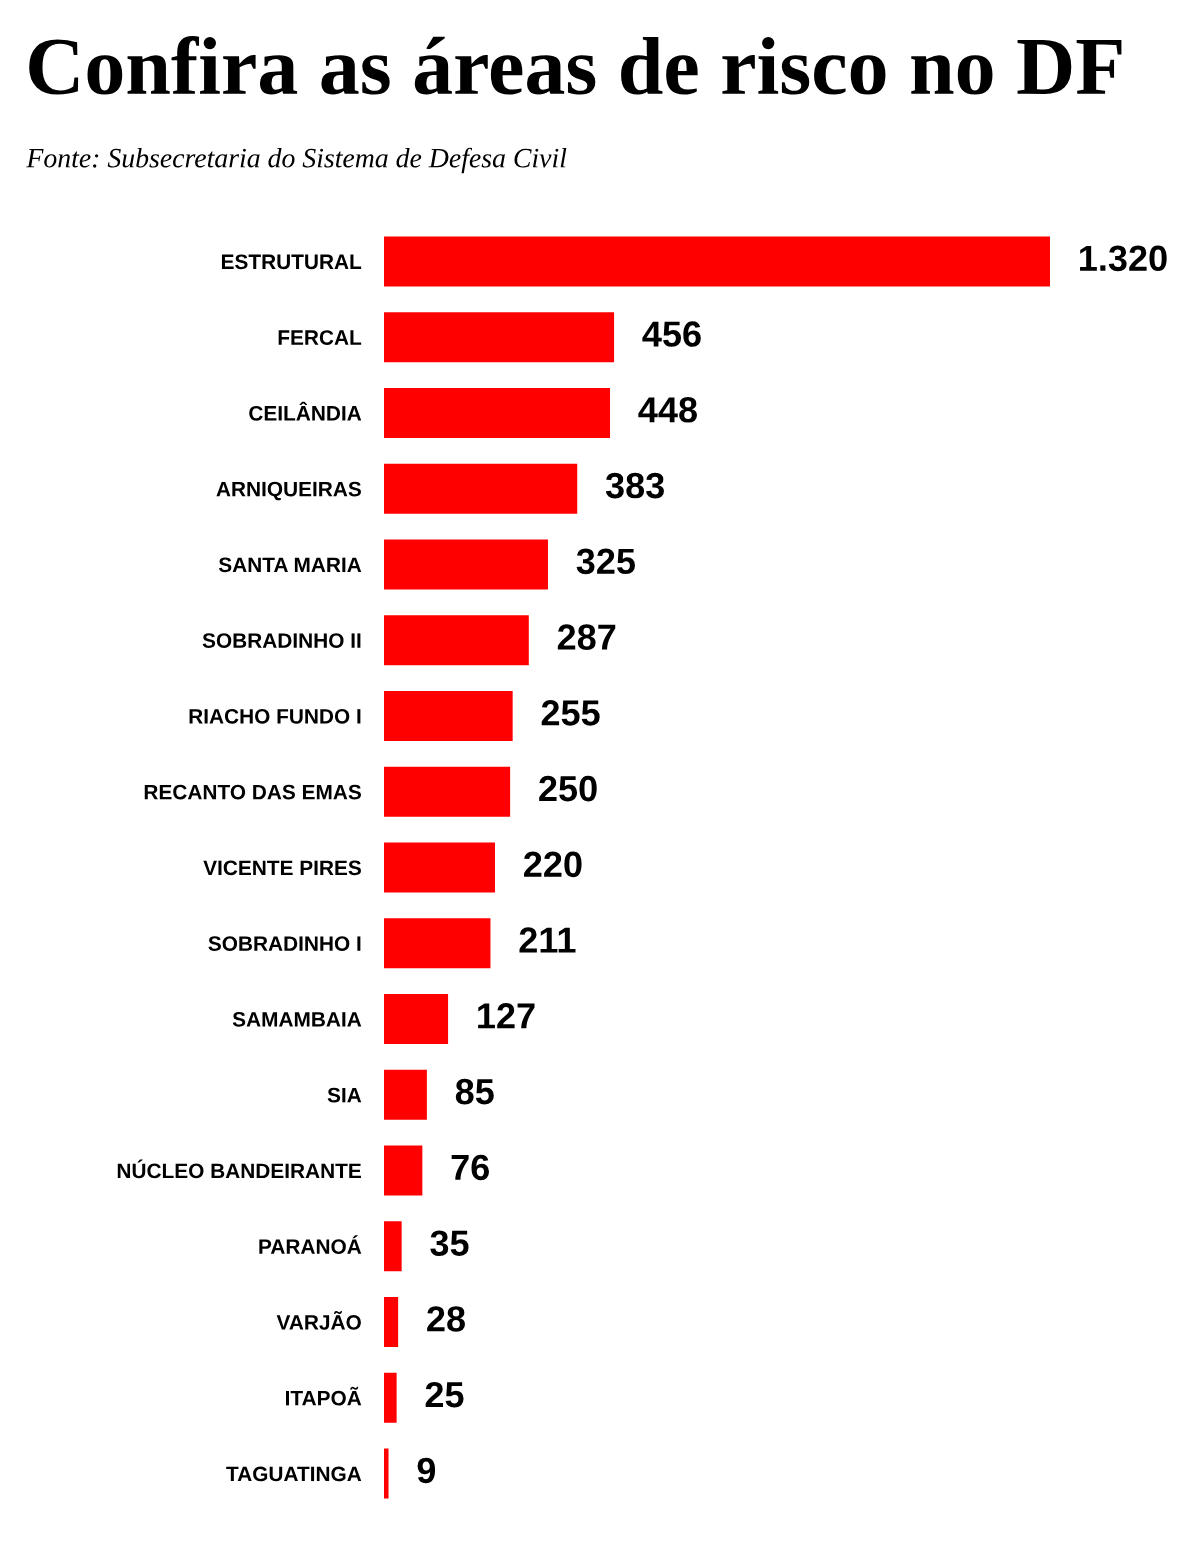  Describe the element at coordinates (294, 1474) in the screenshot. I see `y-tick-label: TAGUATINGA` at that location.